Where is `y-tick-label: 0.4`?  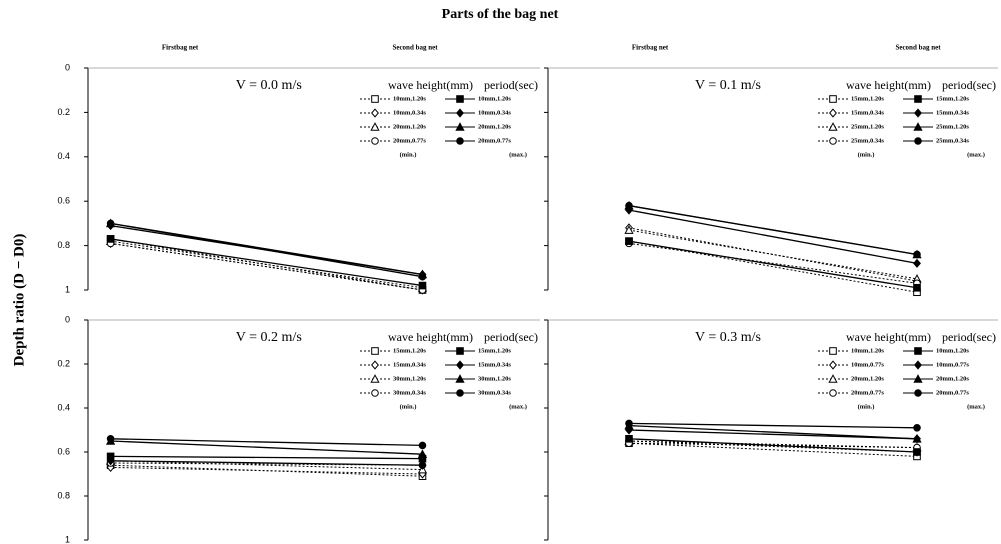
y-tick-label: 0.4 is located at coordinates (63, 156).